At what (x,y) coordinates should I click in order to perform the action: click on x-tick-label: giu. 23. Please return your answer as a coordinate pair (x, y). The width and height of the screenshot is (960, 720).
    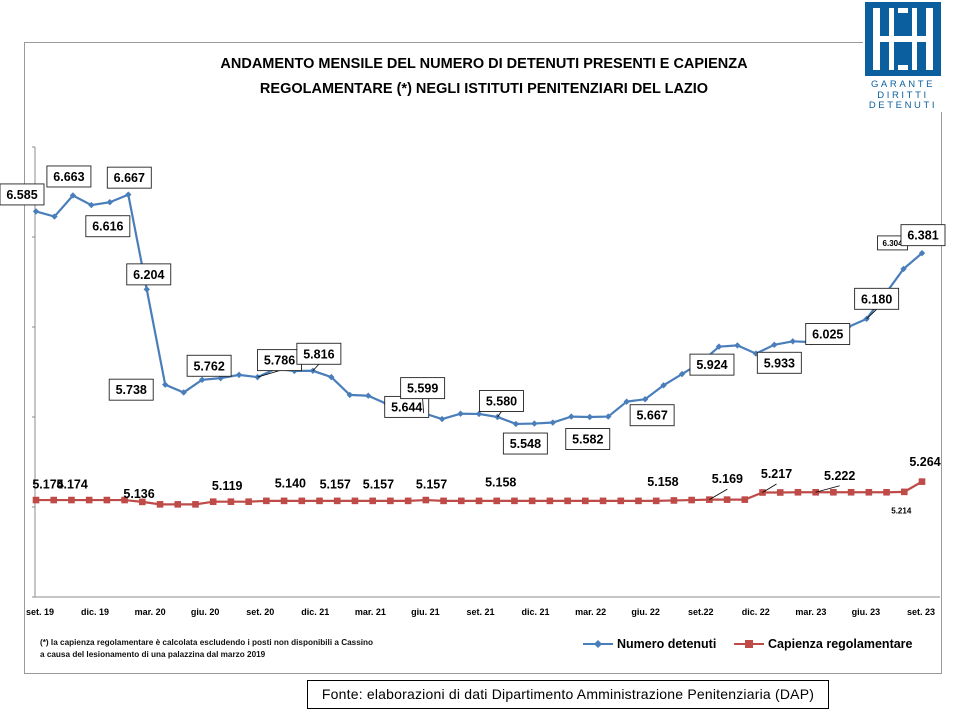
    Looking at the image, I should click on (866, 612).